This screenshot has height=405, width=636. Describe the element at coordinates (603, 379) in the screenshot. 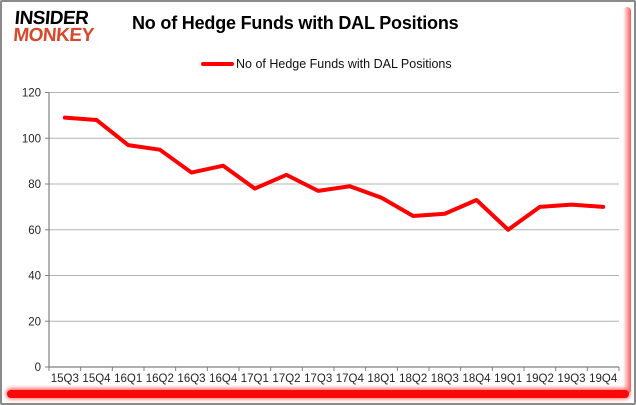

I see `x-tick-label: 19Q4` at that location.